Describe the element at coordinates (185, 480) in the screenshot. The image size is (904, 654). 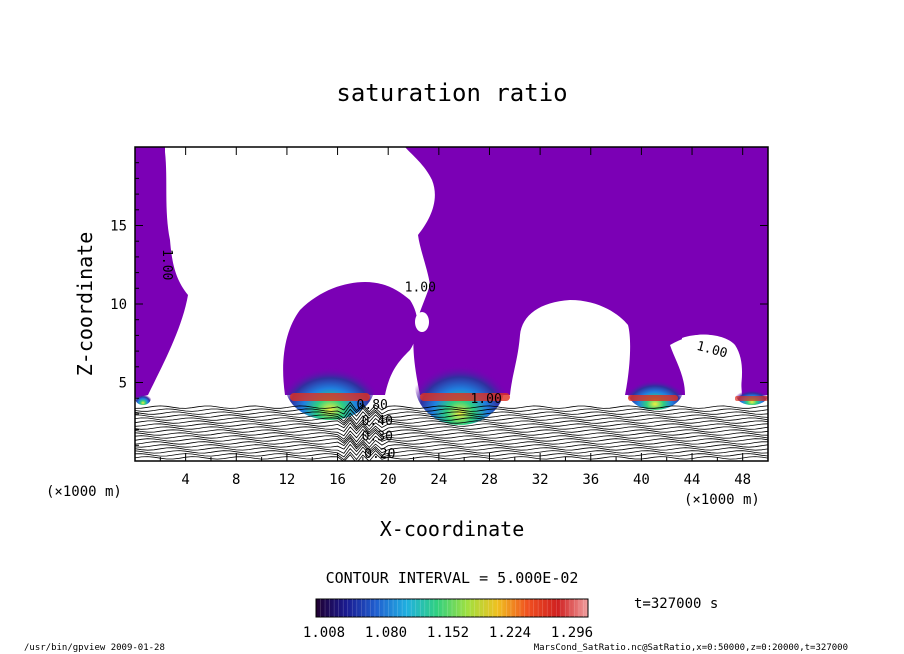
I see `x-tick-label: 4` at that location.